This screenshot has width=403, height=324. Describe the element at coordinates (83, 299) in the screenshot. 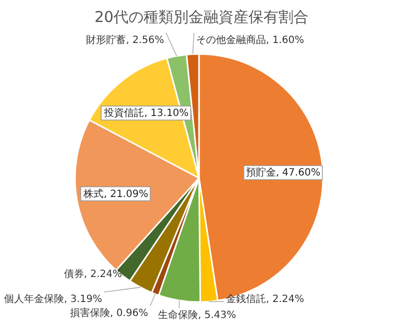

I see `data-label: , 3.19%` at that location.